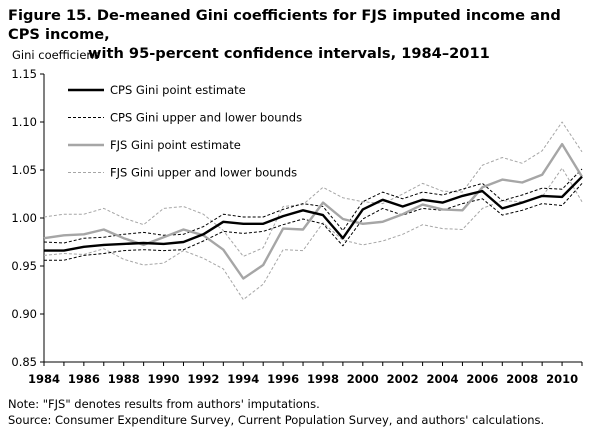 This screenshot has height=434, width=599. I want to click on x-tick-label: 1986, so click(84, 379).